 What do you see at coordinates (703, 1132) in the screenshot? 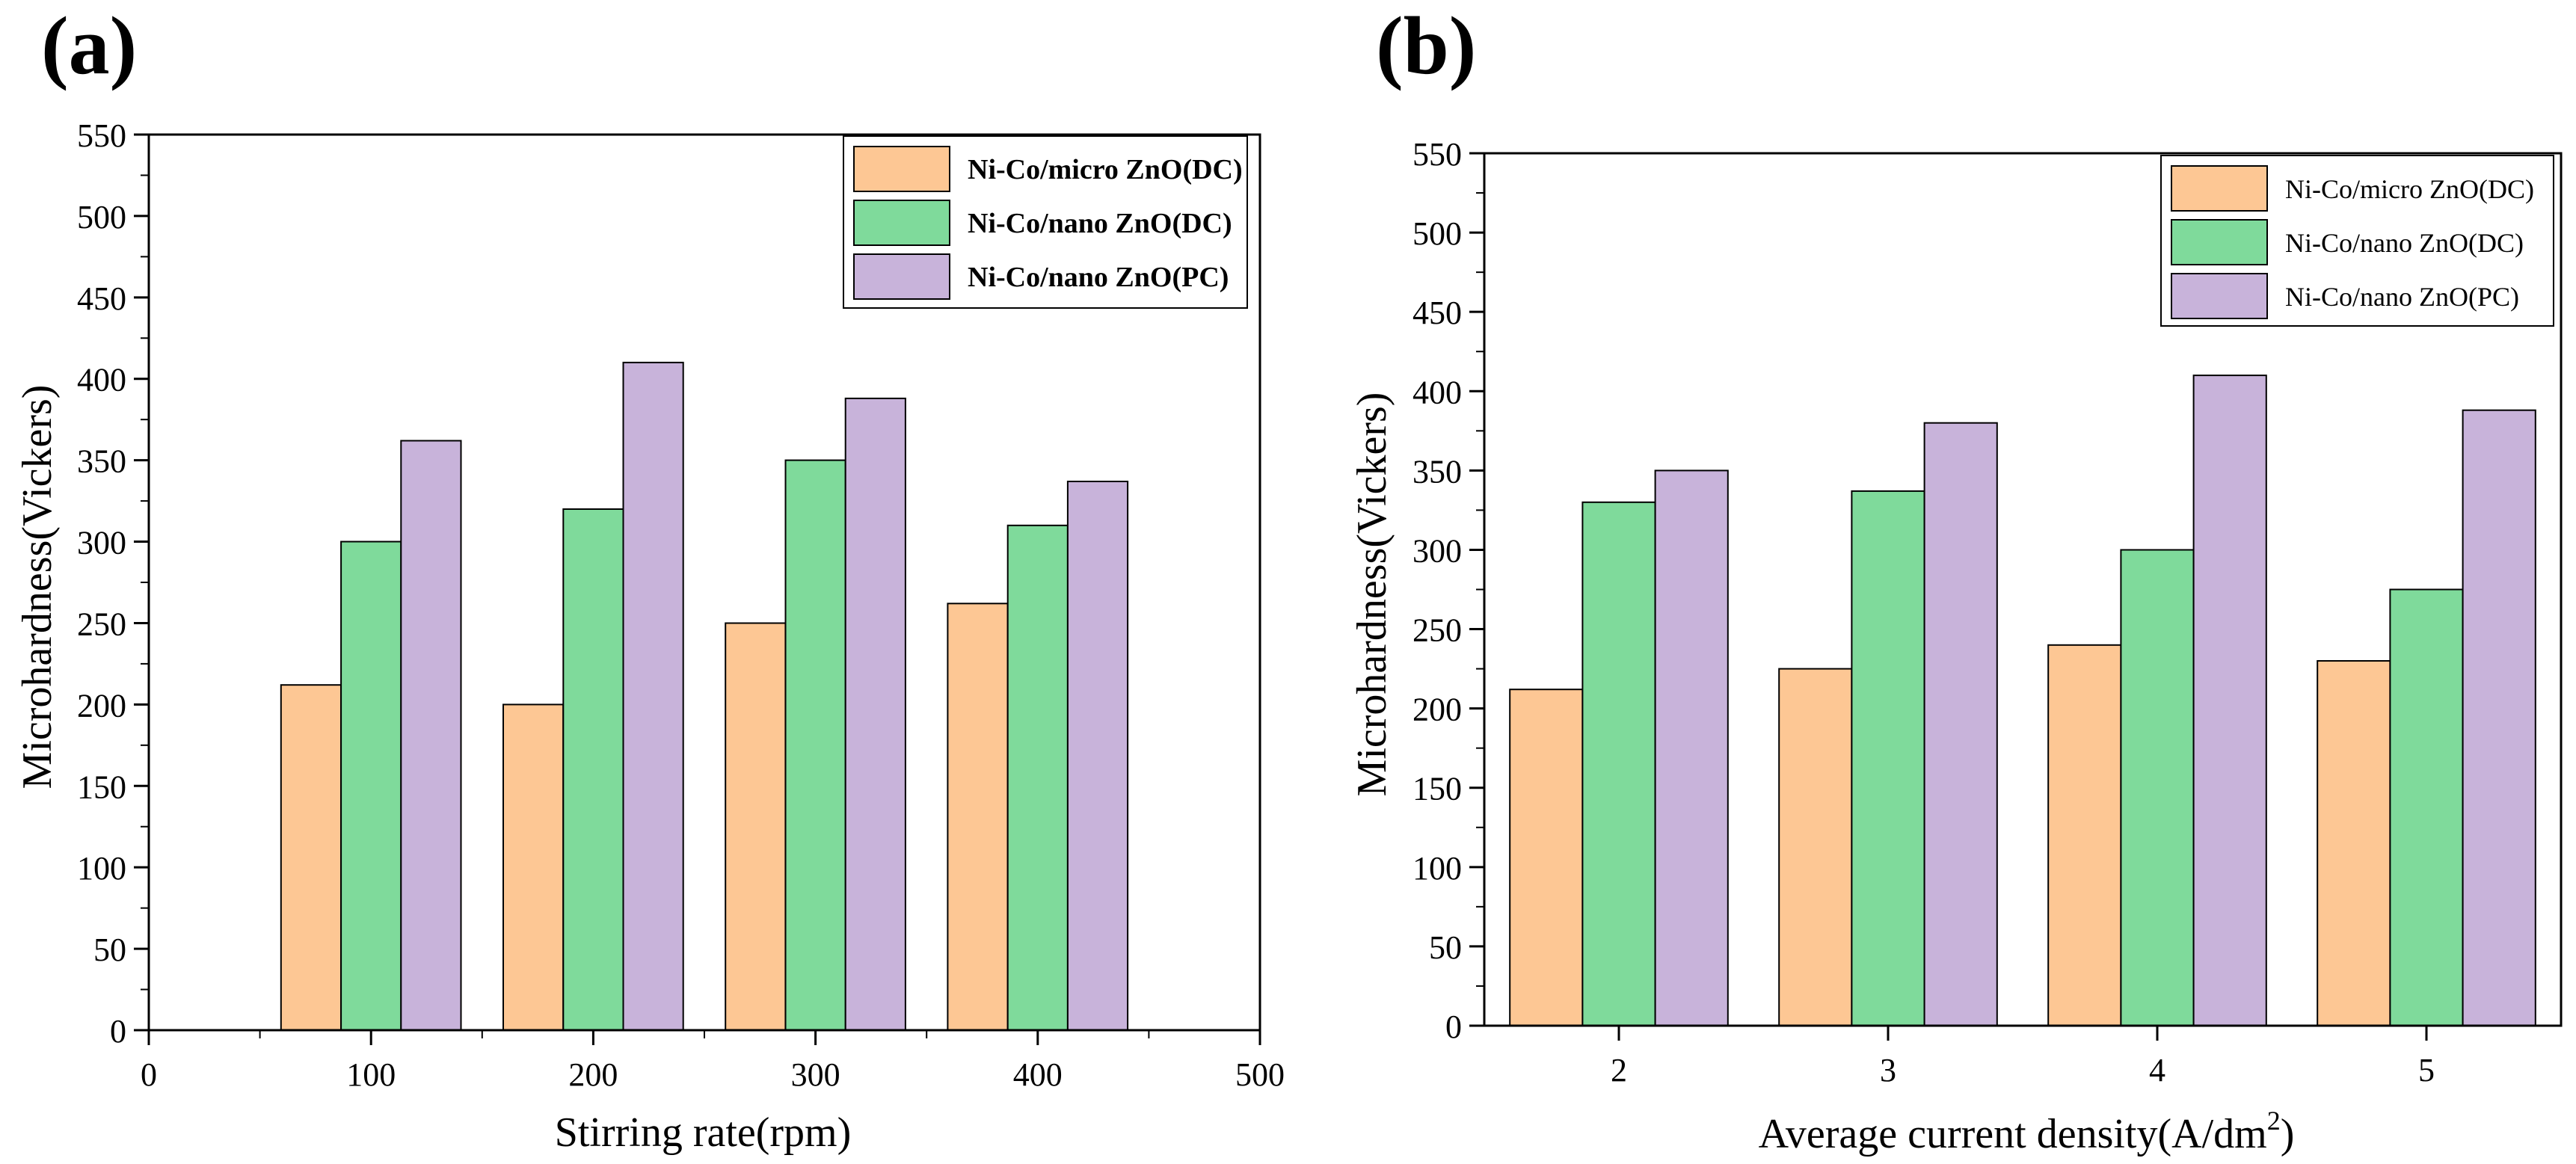
I see `panel-a-x-axis-title: Stirring rate(rpm)` at bounding box center [703, 1132].